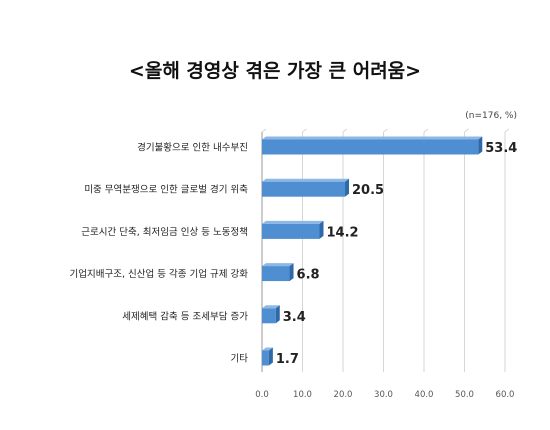 This screenshot has width=550, height=430. Describe the element at coordinates (262, 395) in the screenshot. I see `x-tick-label: 0.0` at that location.